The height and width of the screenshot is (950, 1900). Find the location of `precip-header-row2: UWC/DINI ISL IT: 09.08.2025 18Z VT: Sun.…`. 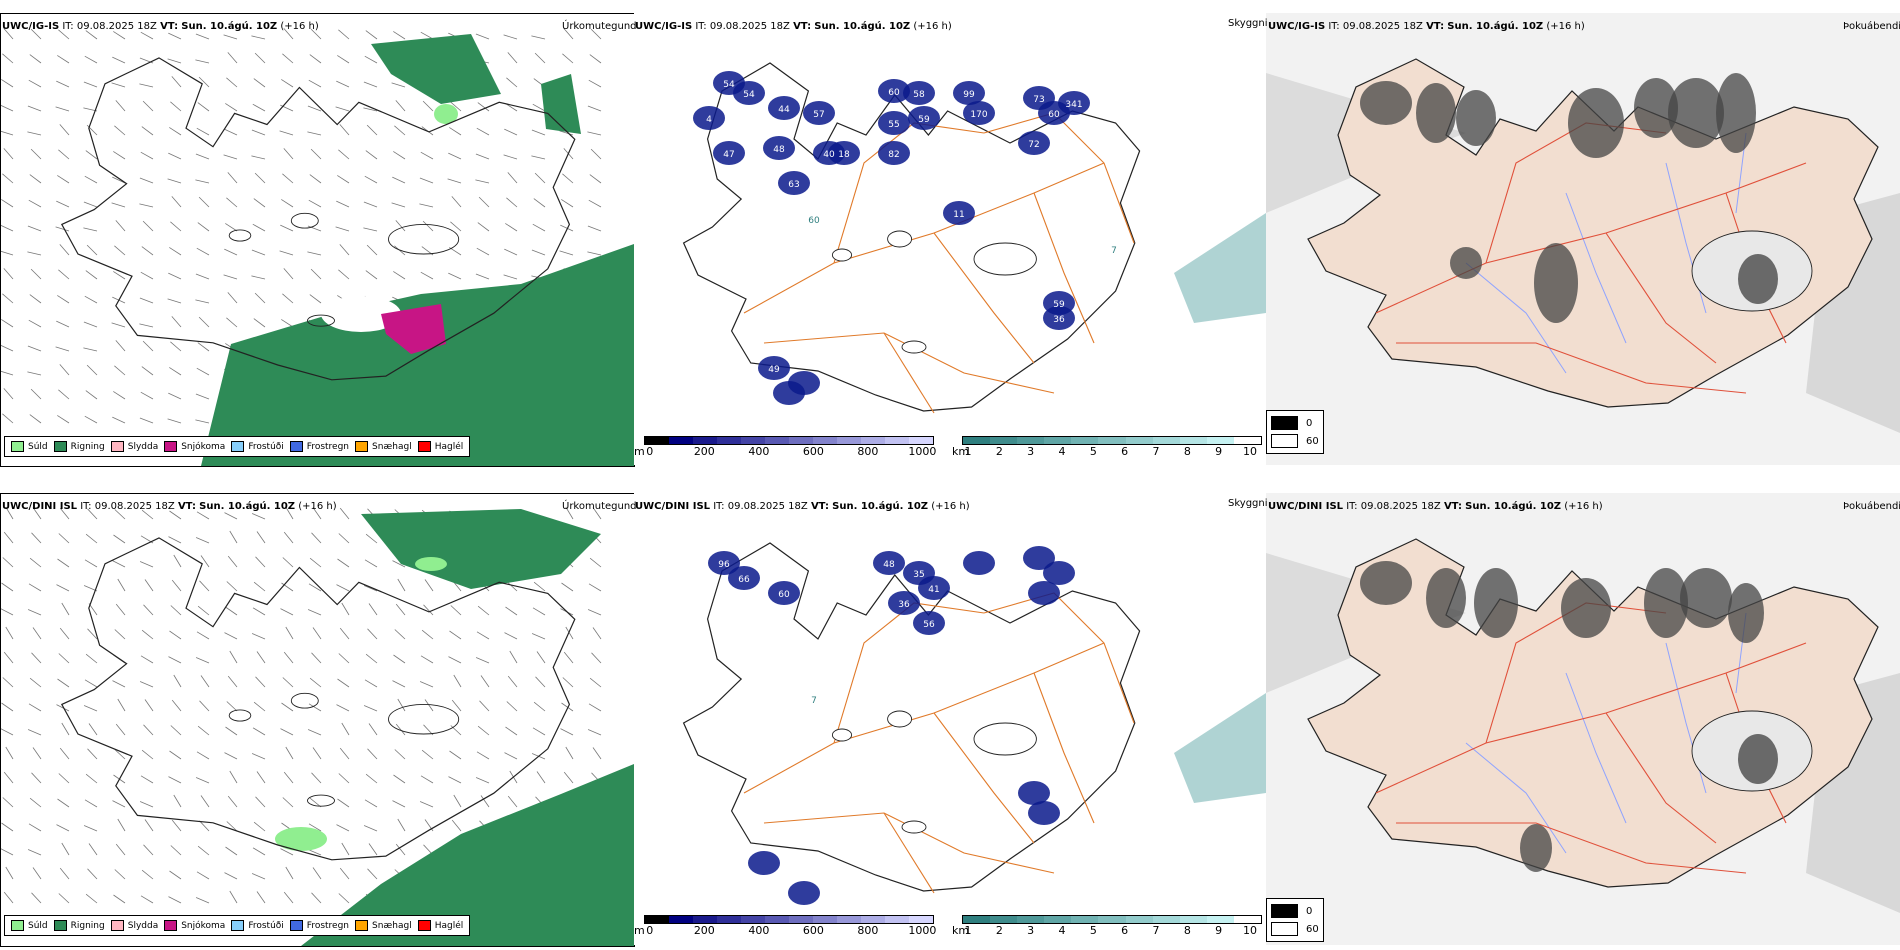

precip-header-row2: UWC/DINI ISL IT: 09.08.2025 18Z VT: Sun.… is located at coordinates (169, 506).